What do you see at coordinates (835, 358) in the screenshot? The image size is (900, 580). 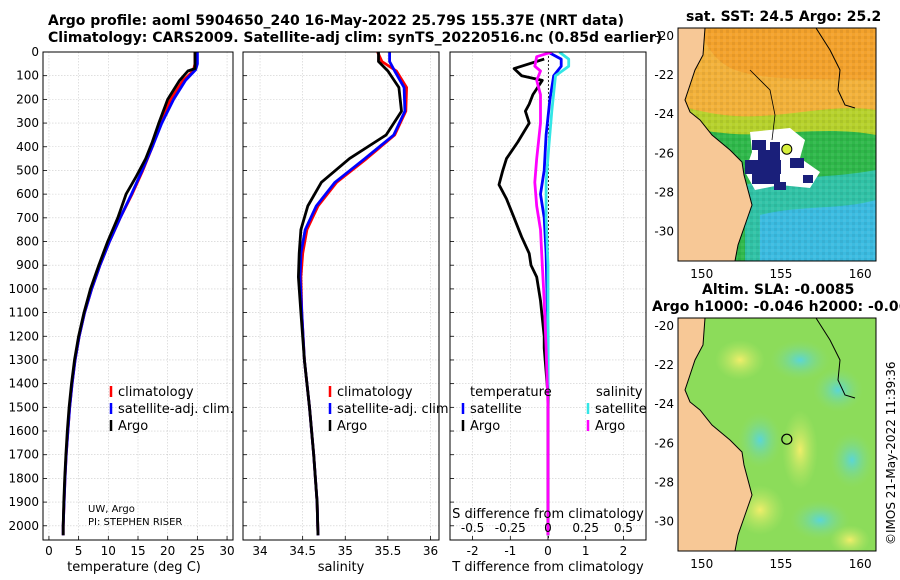 I see `sla-reef-contour` at bounding box center [835, 358].